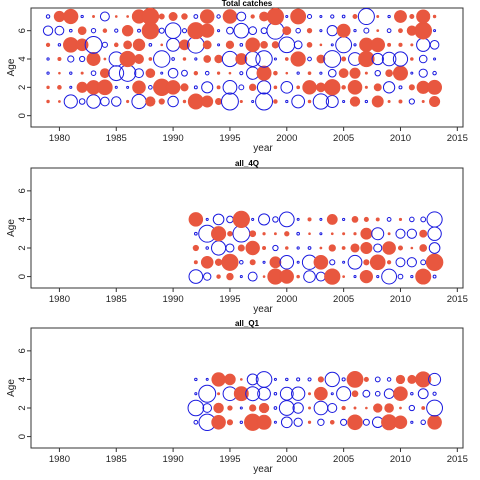  Describe the element at coordinates (22, 247) in the screenshot. I see `y-tick-label: 2` at that location.